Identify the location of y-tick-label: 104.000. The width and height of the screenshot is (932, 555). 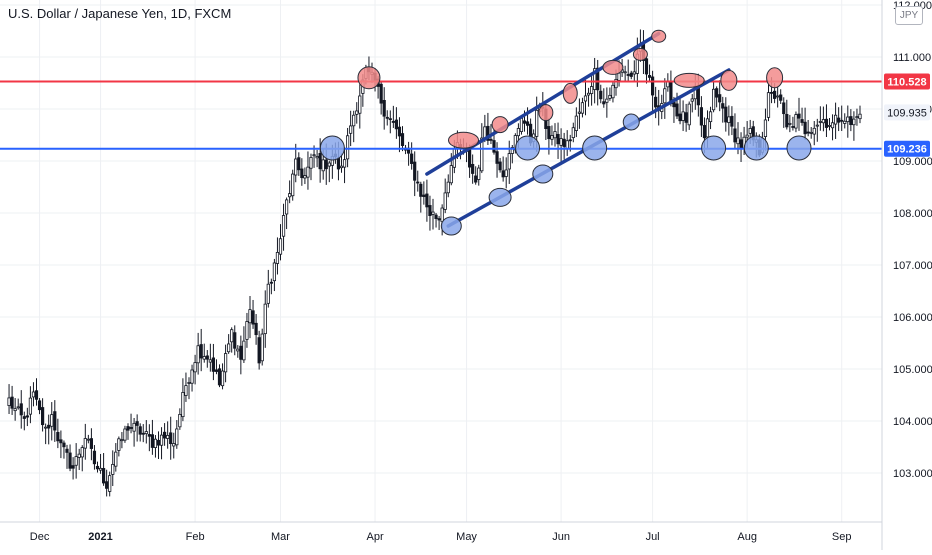
(912, 422).